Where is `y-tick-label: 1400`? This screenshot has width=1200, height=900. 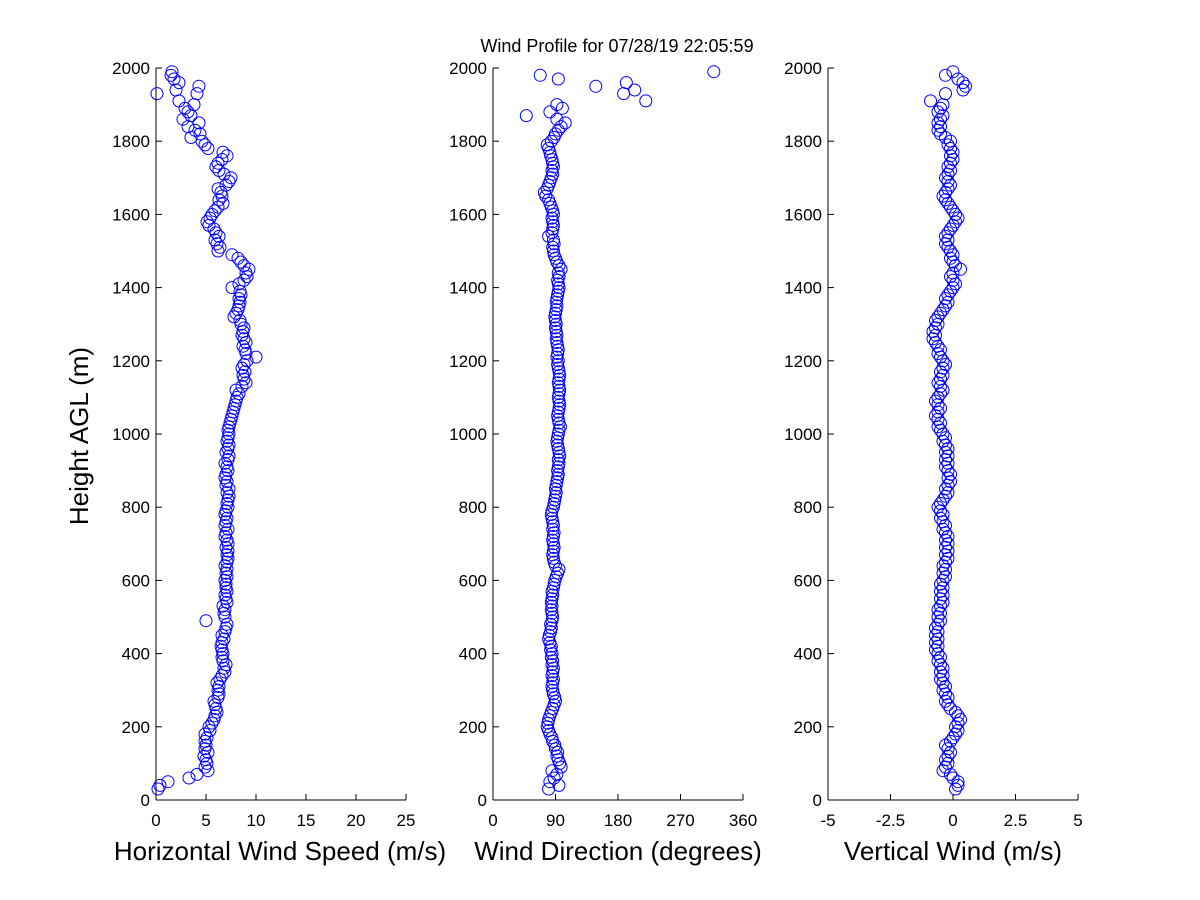 y-tick-label: 1400 is located at coordinates (468, 288).